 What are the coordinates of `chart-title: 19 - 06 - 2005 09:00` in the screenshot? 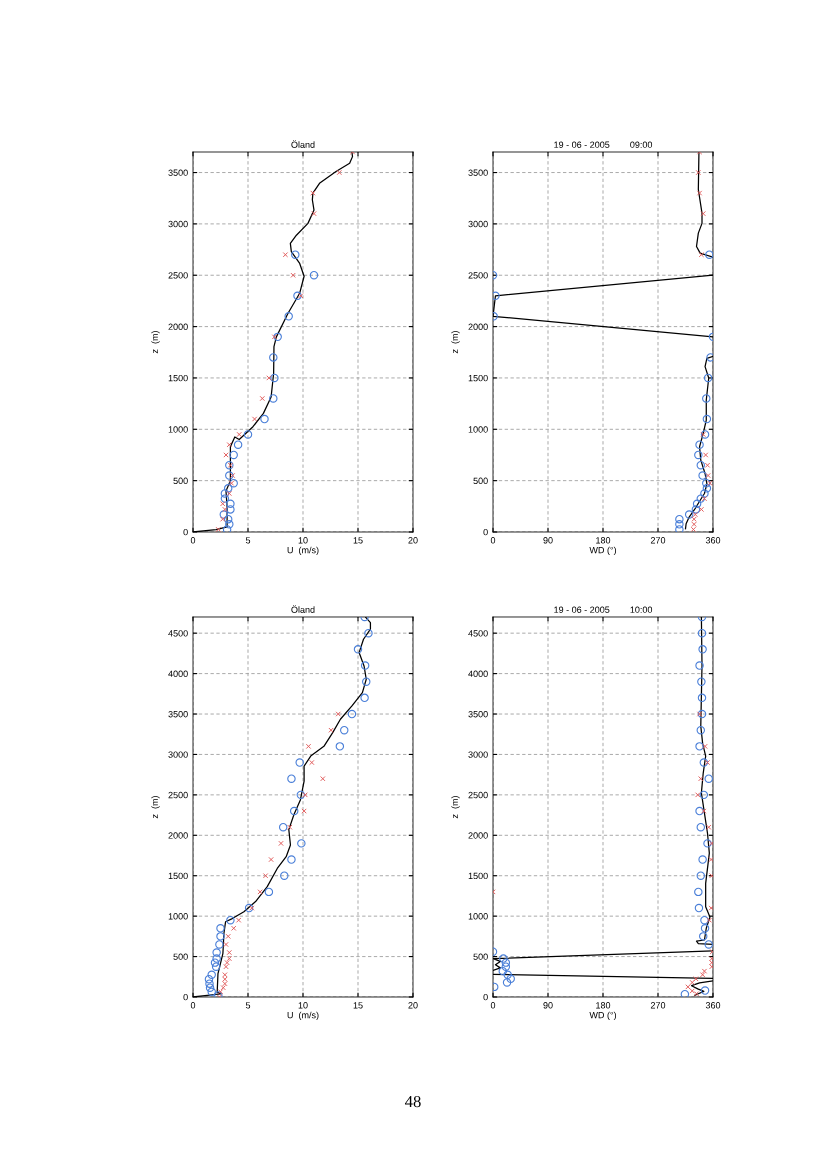 It's located at (603, 144).